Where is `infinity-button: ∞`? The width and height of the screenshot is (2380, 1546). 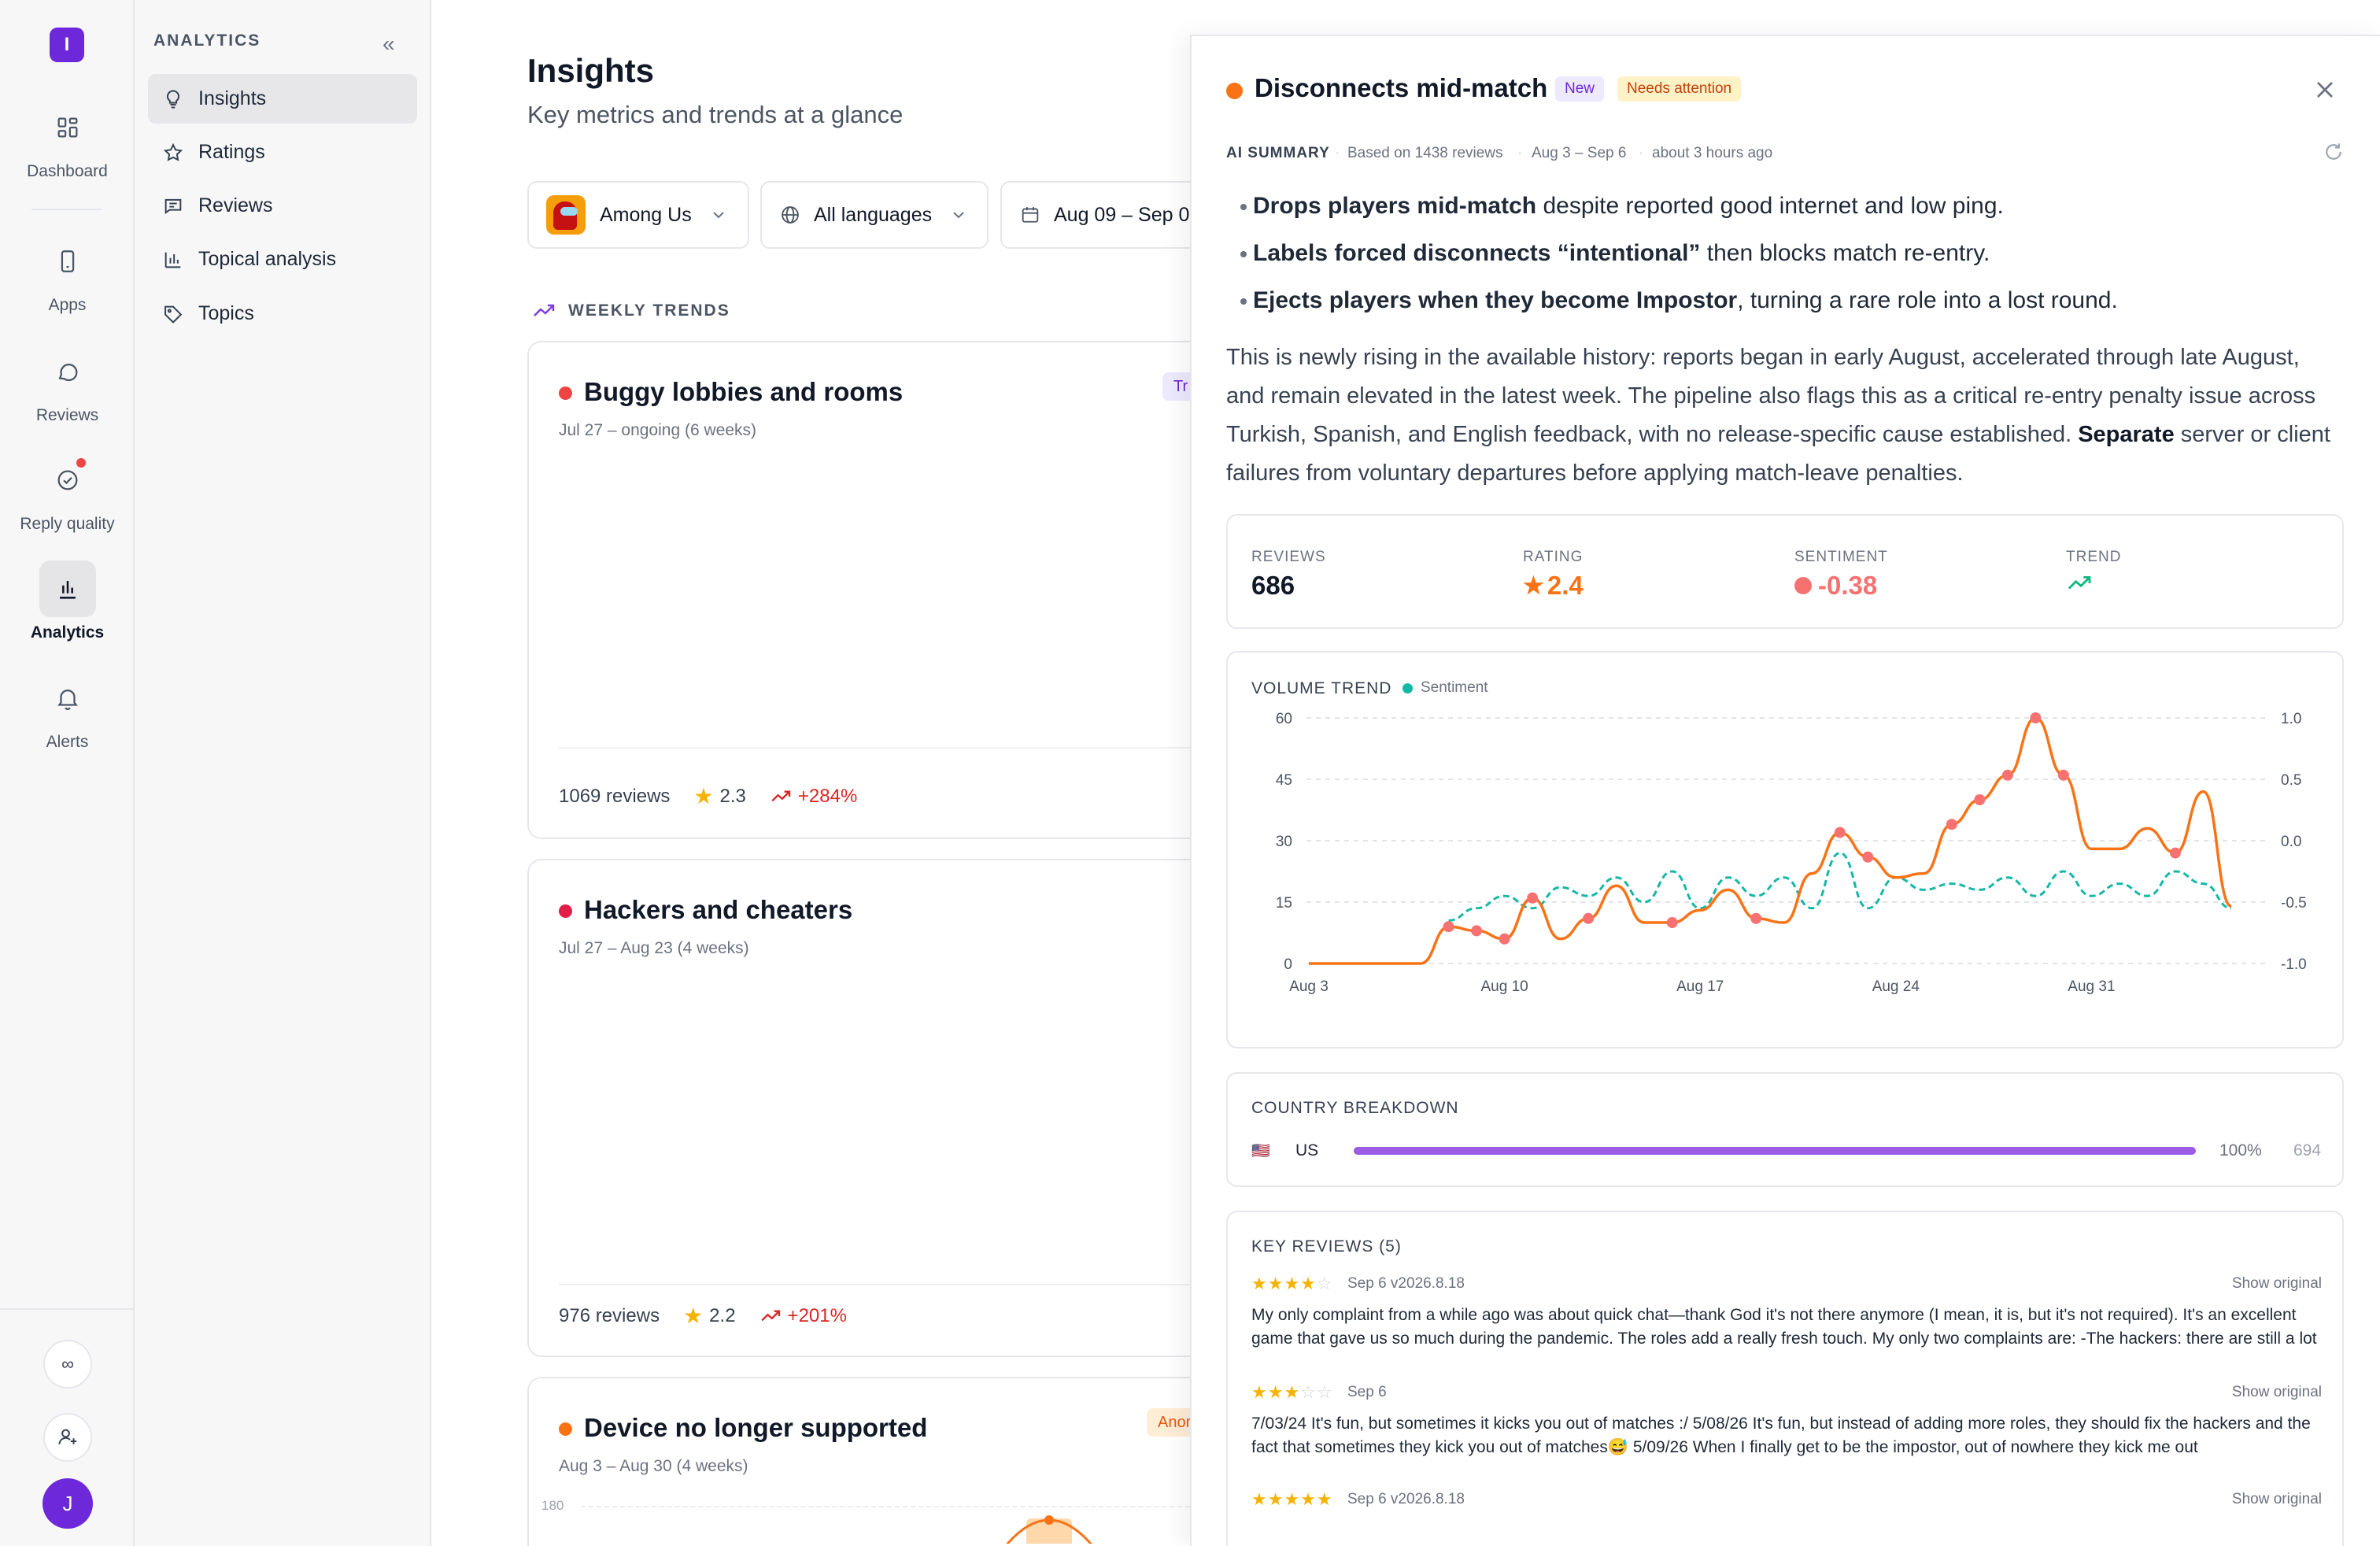 infinity-button: ∞ is located at coordinates (67, 1364).